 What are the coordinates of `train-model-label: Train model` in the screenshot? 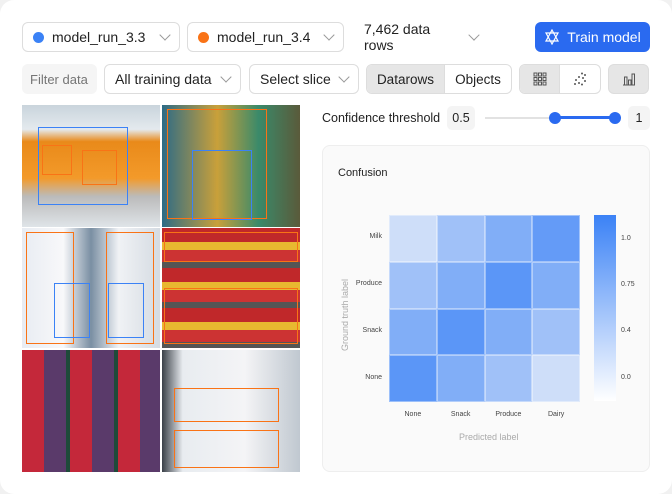 It's located at (604, 37).